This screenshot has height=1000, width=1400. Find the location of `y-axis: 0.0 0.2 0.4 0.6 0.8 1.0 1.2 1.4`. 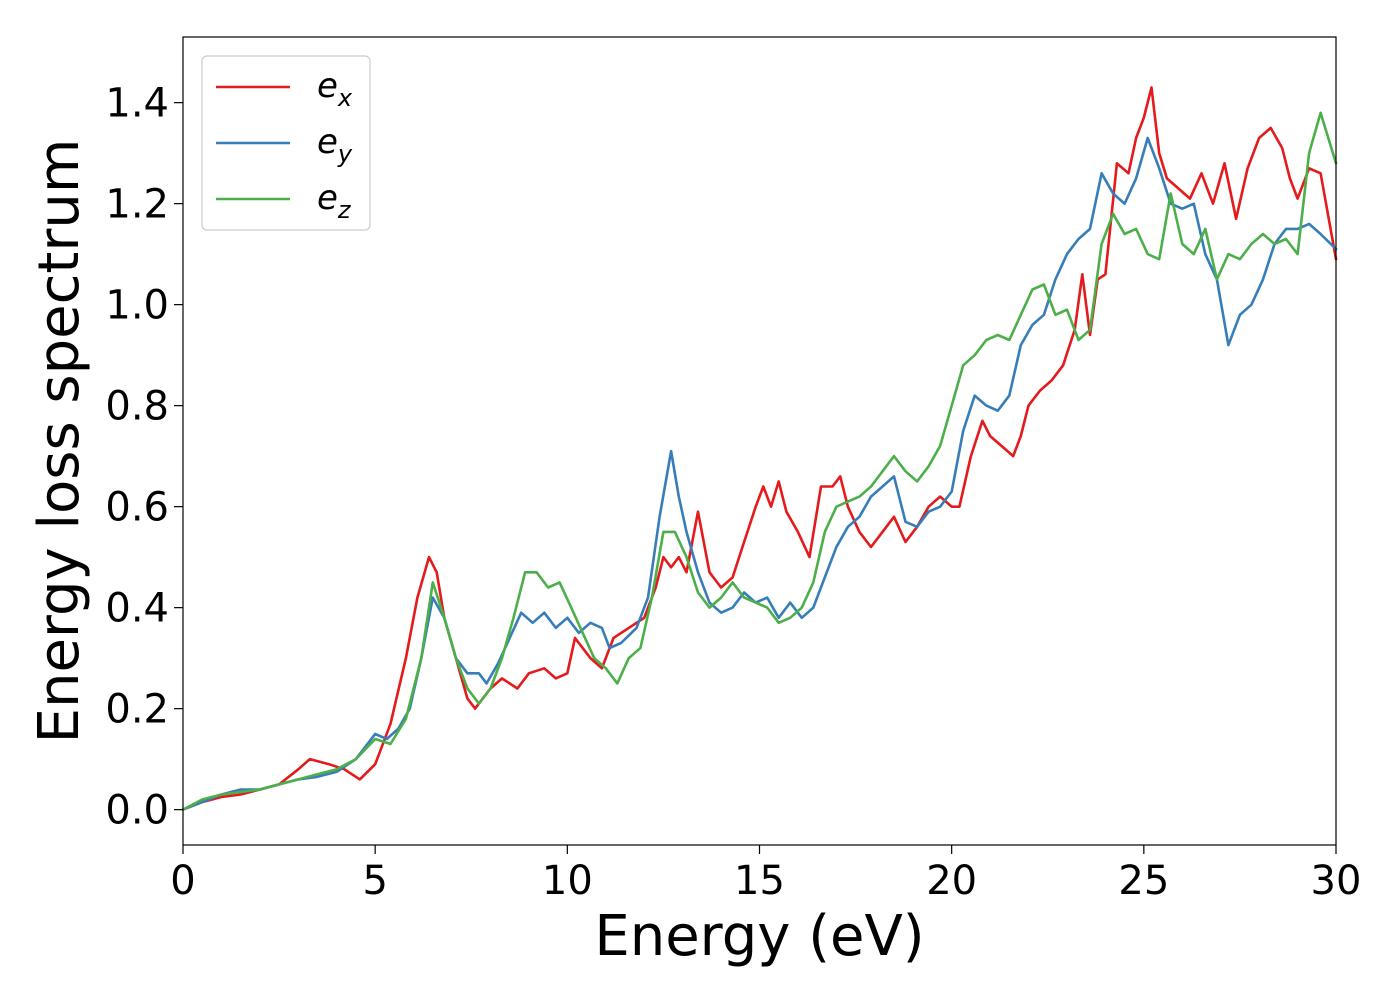

y-axis: 0.0 0.2 0.4 0.6 0.8 1.0 1.2 1.4 is located at coordinates (144, 457).